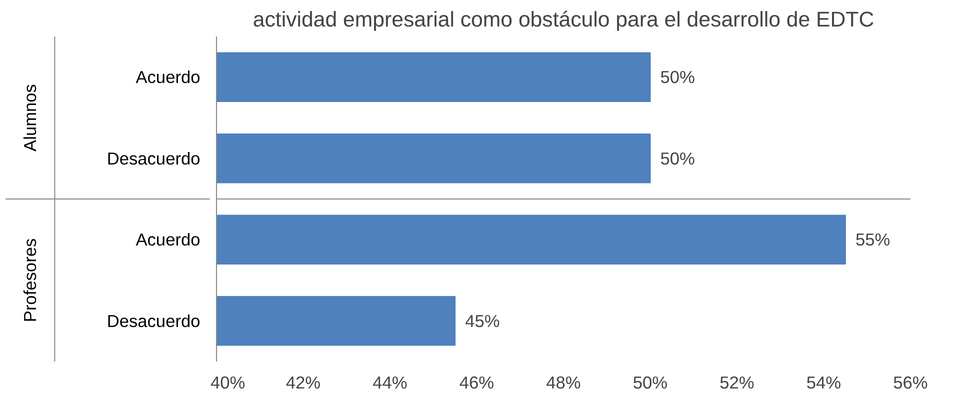 The image size is (954, 405). What do you see at coordinates (228, 382) in the screenshot?
I see `x-tick-label: 40%` at bounding box center [228, 382].